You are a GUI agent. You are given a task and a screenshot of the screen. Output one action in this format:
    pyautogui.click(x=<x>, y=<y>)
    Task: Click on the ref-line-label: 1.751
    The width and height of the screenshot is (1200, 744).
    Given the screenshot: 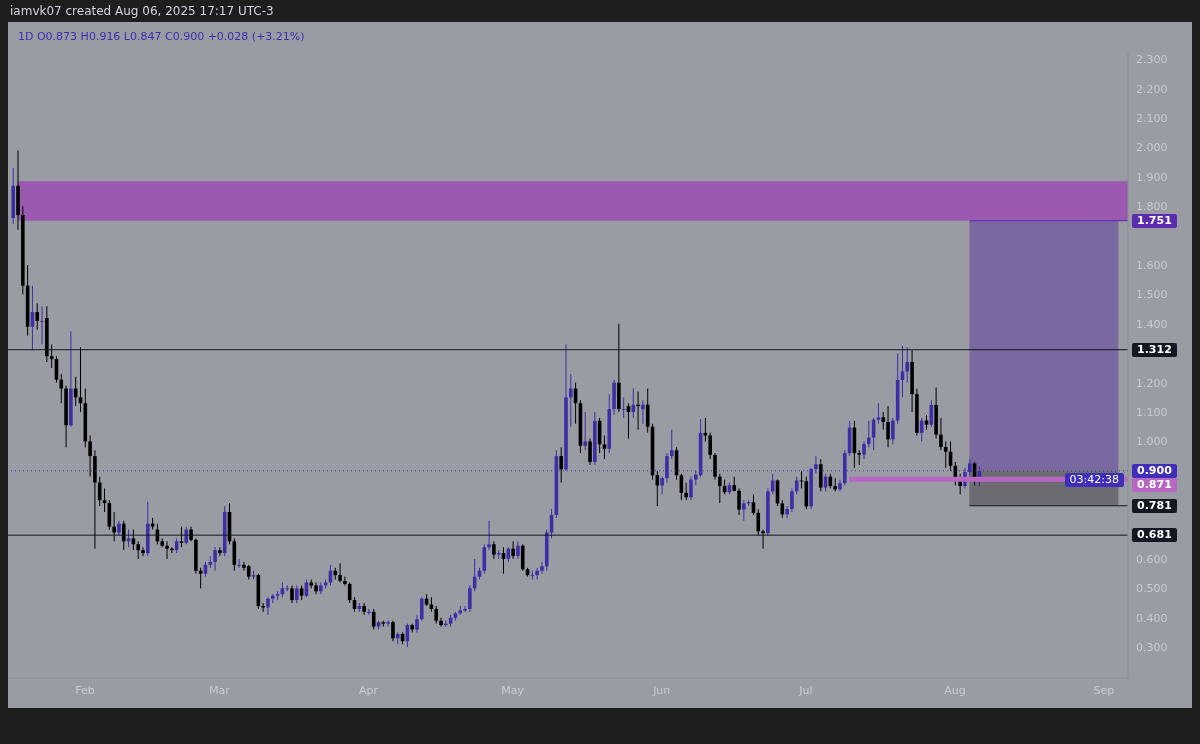 What is the action you would take?
    pyautogui.click(x=1154, y=220)
    